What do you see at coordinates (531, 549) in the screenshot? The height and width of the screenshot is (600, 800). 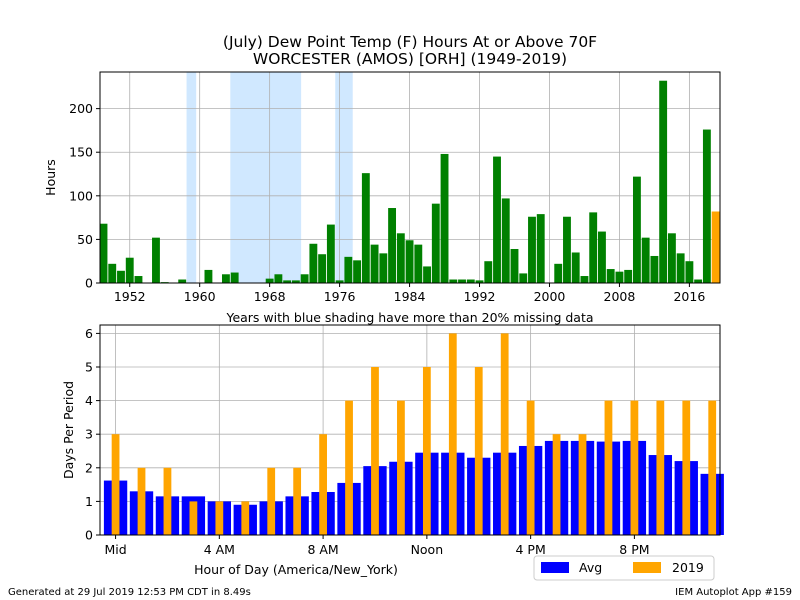 I see `bottom-x-tick-label: 4 PM` at bounding box center [531, 549].